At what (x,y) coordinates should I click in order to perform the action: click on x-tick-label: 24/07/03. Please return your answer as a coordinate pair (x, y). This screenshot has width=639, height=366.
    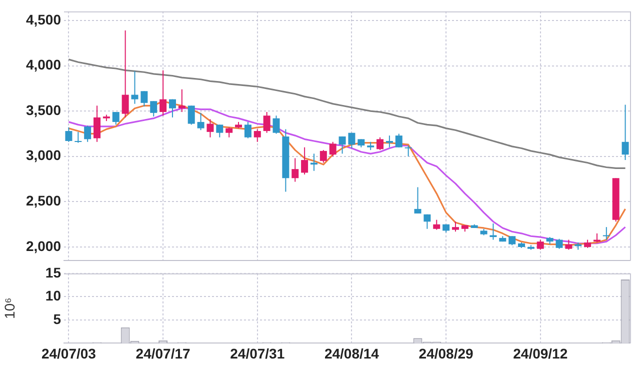
    Looking at the image, I should click on (68, 353).